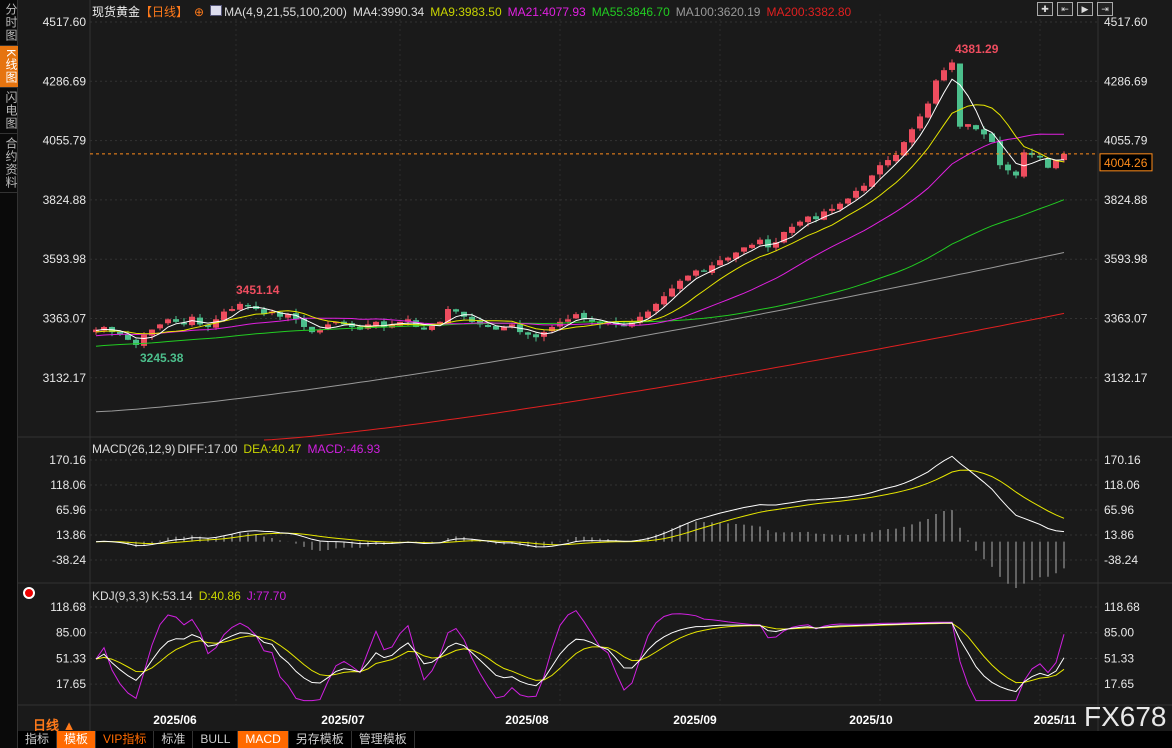 This screenshot has height=748, width=1172. What do you see at coordinates (216, 10) in the screenshot?
I see `ma-settings-icon` at bounding box center [216, 10].